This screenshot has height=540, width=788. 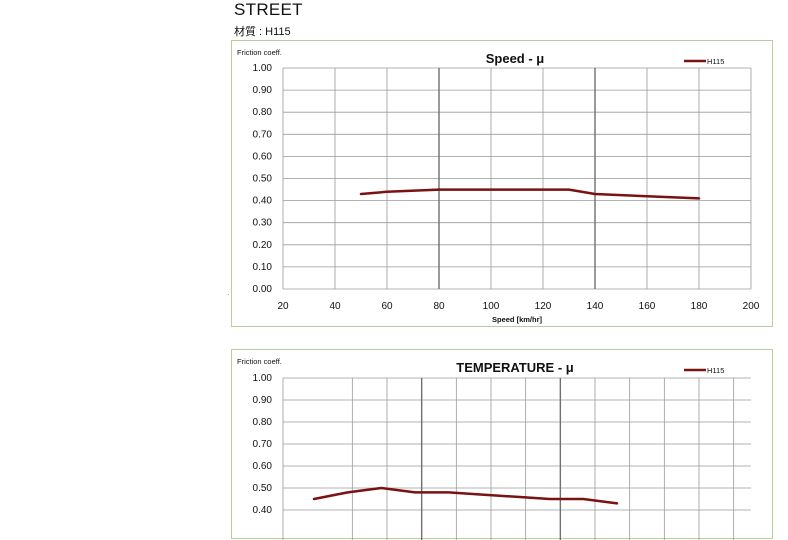 I want to click on x-tick-label: 100, so click(x=491, y=306).